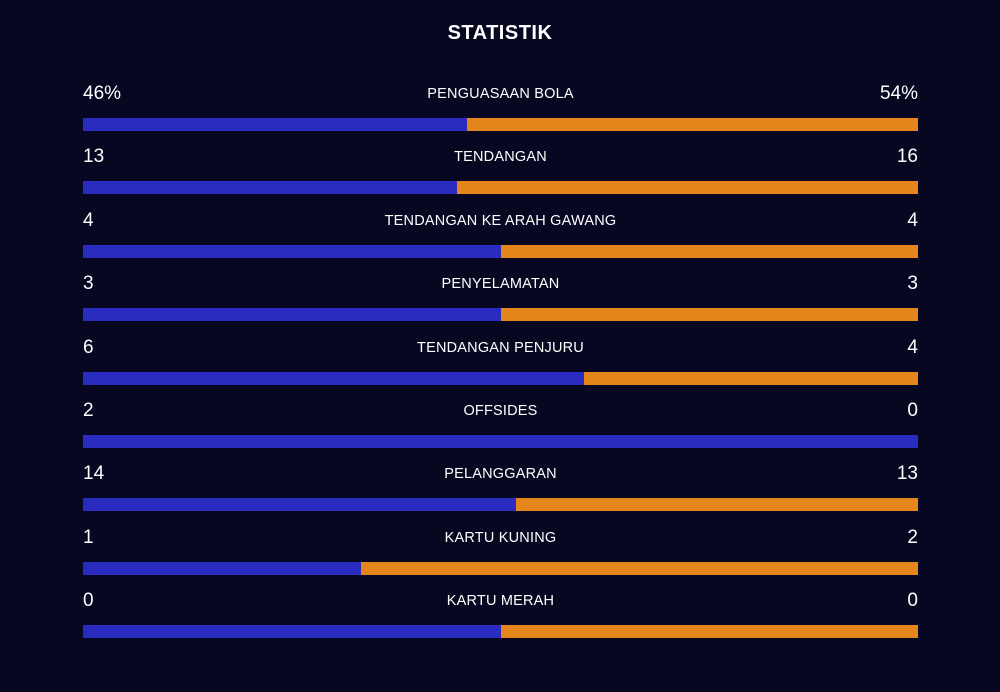  I want to click on home-value: 1, so click(88, 537).